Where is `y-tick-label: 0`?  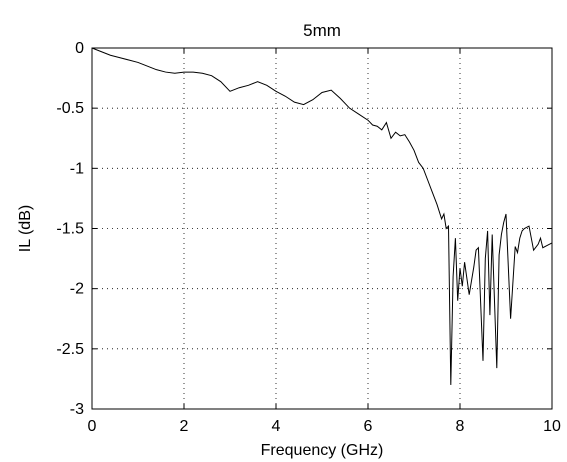
y-tick-label: 0 is located at coordinates (79, 48).